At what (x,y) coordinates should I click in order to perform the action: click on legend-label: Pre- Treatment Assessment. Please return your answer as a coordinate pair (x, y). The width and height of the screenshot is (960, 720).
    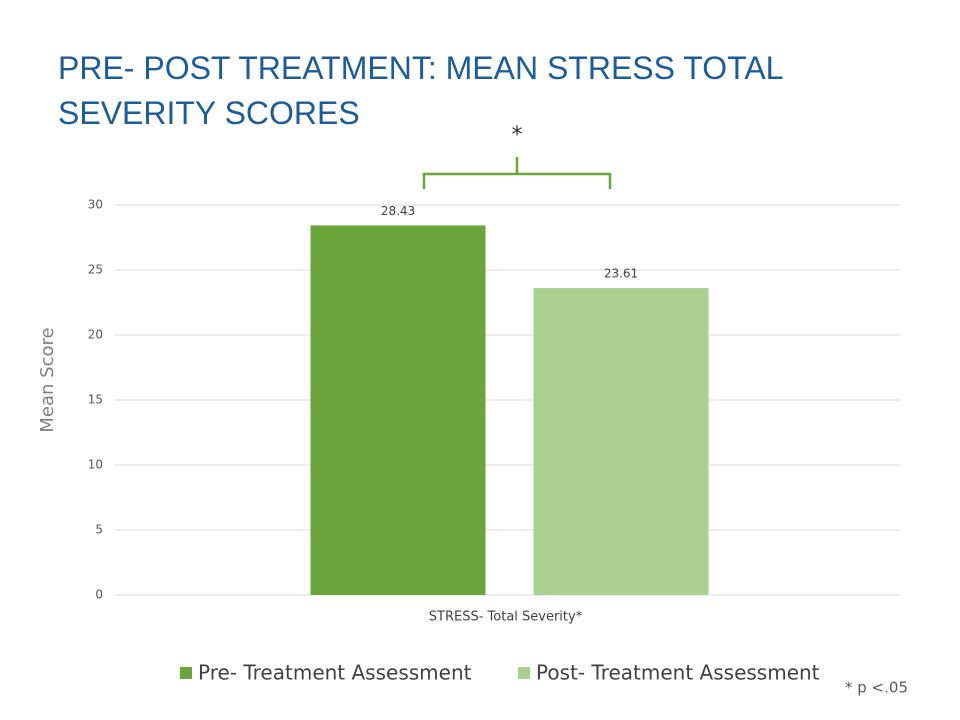
    Looking at the image, I should click on (335, 673).